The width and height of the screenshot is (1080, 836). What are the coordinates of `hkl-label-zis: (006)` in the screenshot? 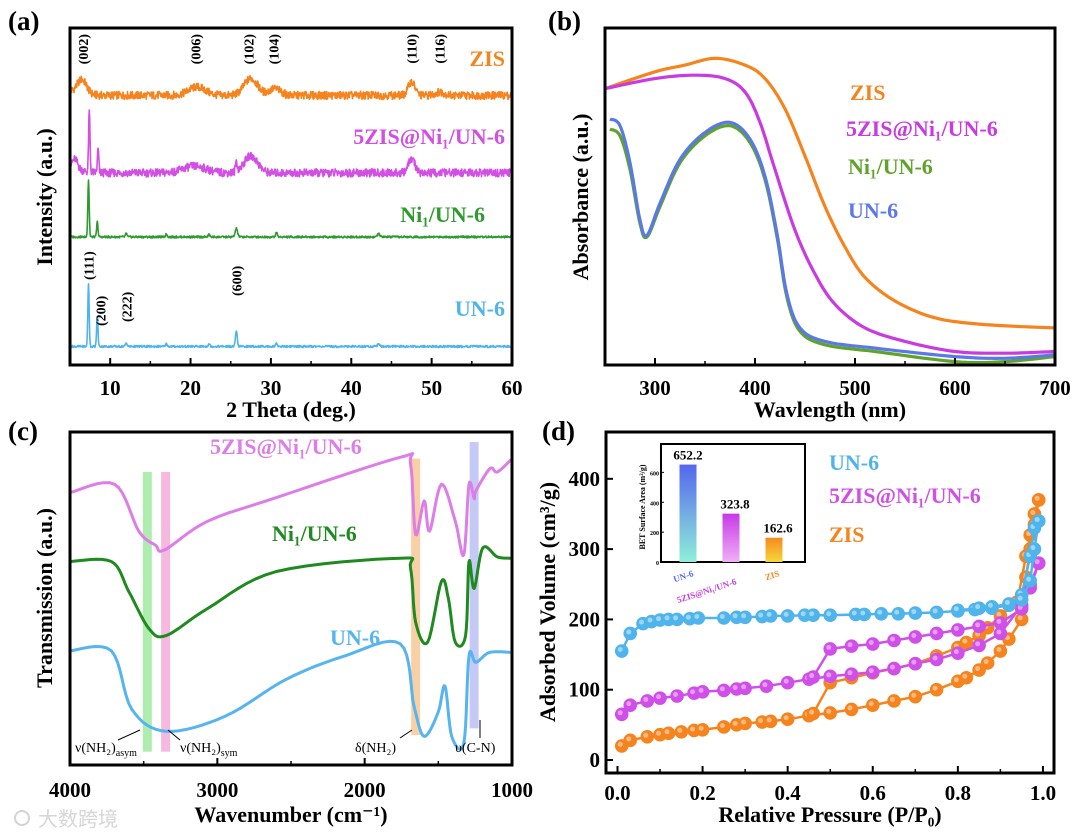 It's located at (196, 49).